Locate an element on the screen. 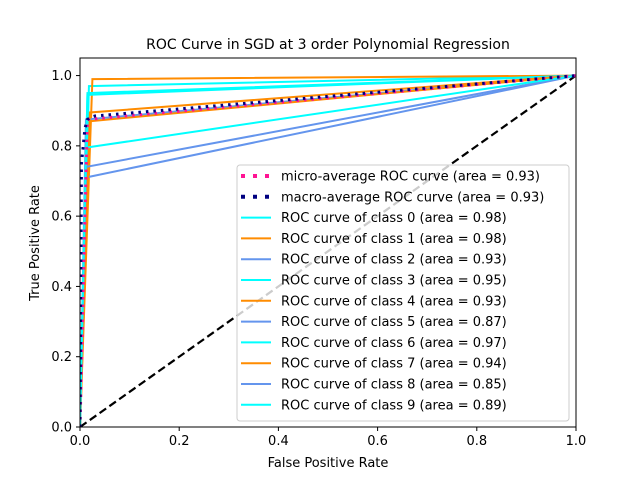 The height and width of the screenshot is (480, 640). legend-label: ROC curve of class 1 (area = 0.98) is located at coordinates (394, 239).